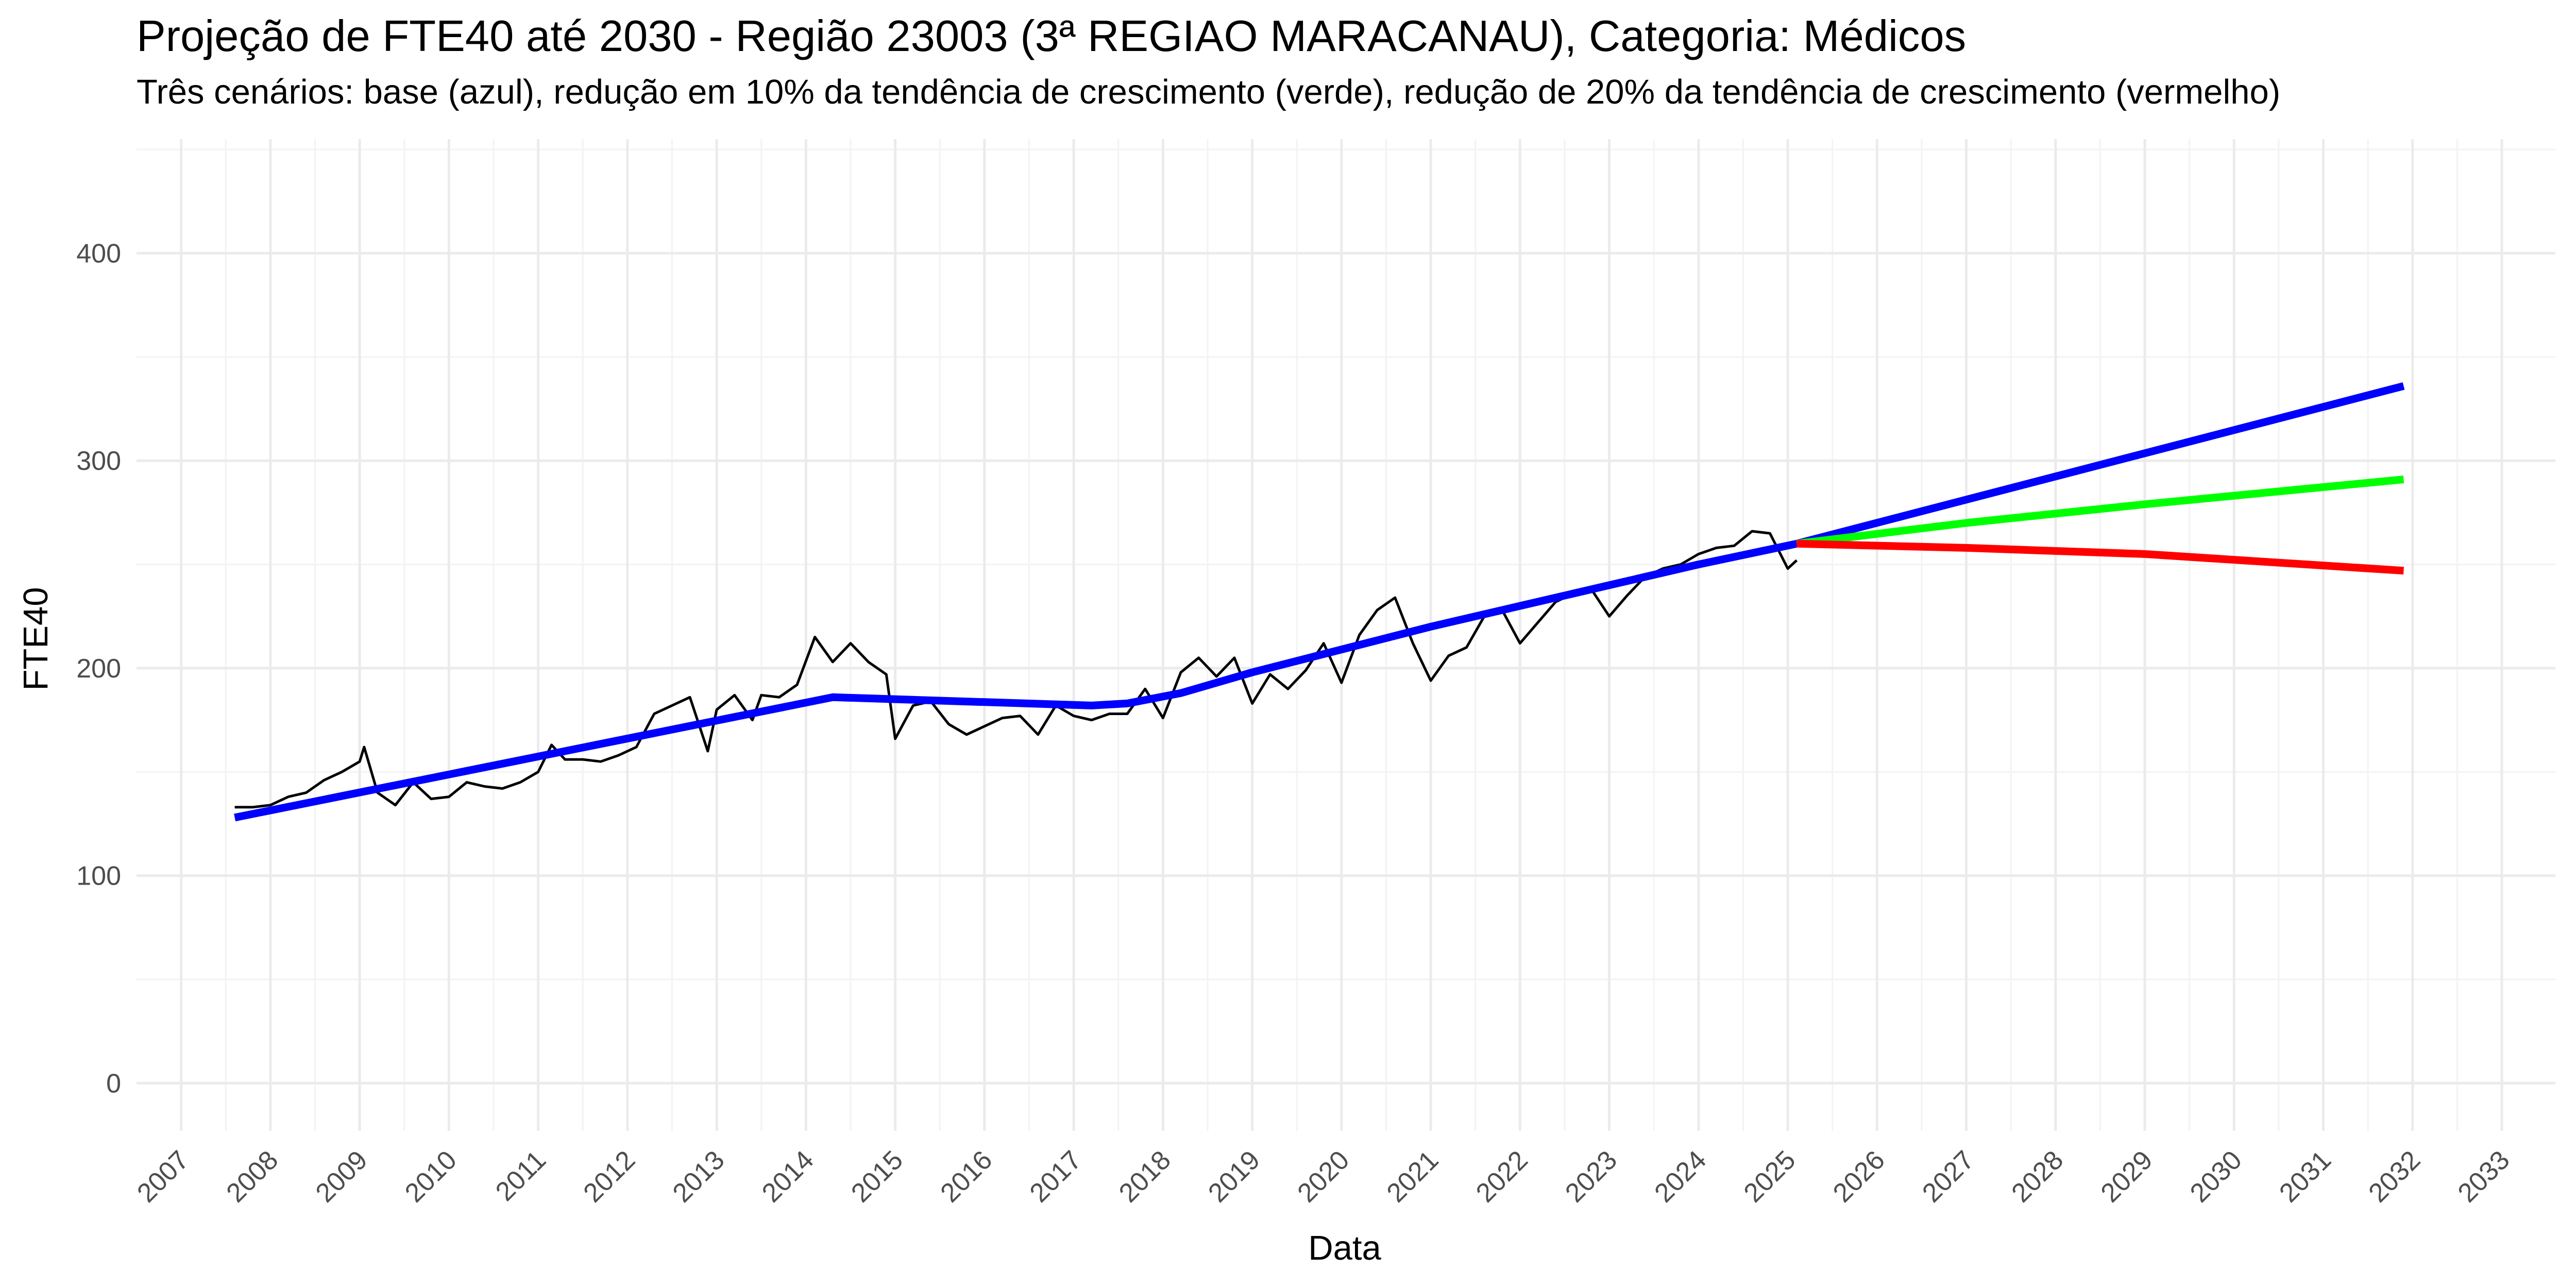  Describe the element at coordinates (609, 1176) in the screenshot. I see `x-tick-label: 2012` at that location.